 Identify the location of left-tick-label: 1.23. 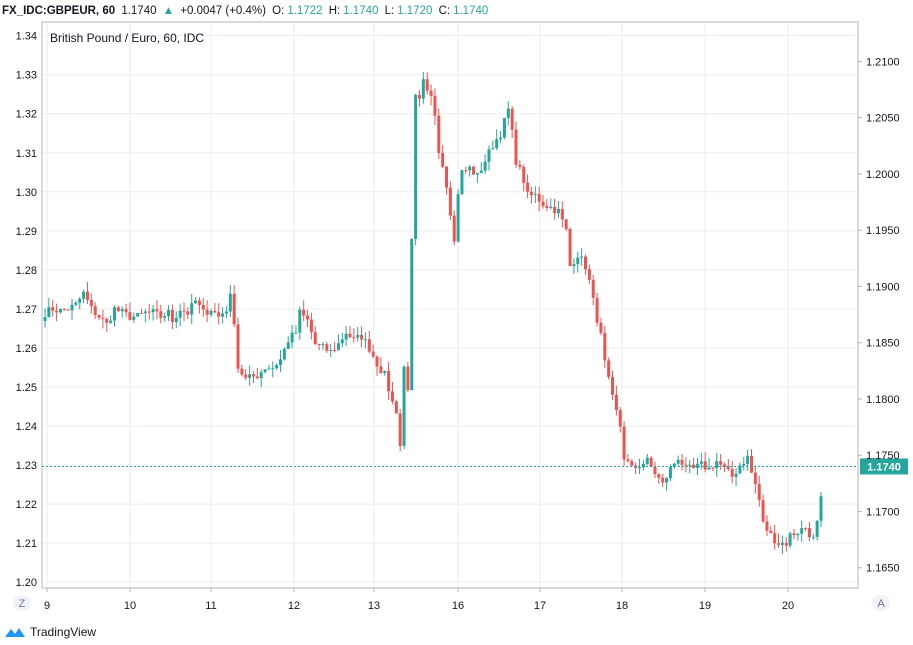
(26, 466).